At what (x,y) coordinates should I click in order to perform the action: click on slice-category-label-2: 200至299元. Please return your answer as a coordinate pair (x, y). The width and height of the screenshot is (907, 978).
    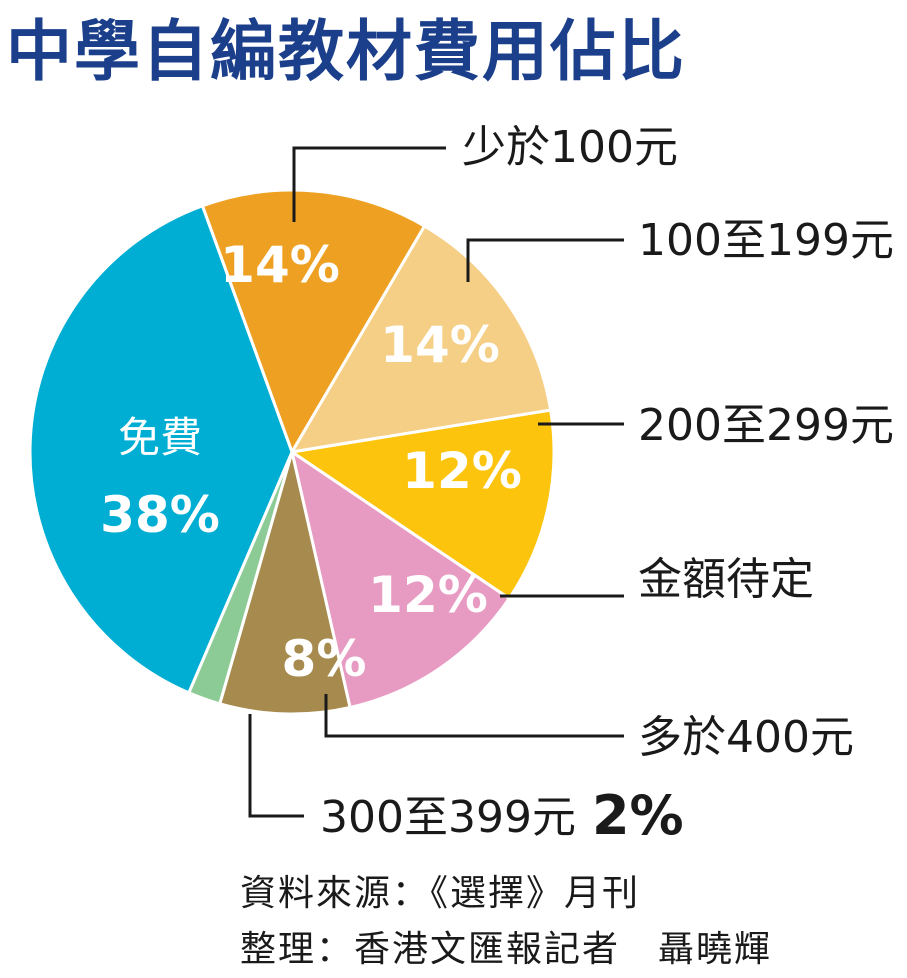
    Looking at the image, I should click on (766, 425).